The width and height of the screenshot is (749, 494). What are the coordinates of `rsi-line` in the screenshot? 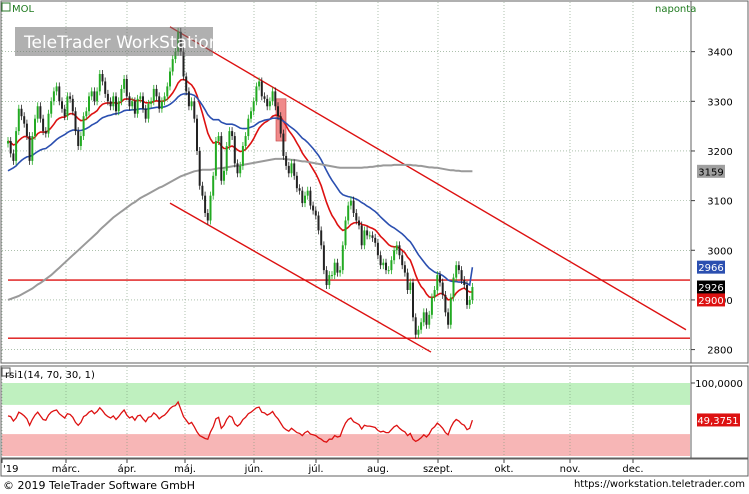 It's located at (240, 421).